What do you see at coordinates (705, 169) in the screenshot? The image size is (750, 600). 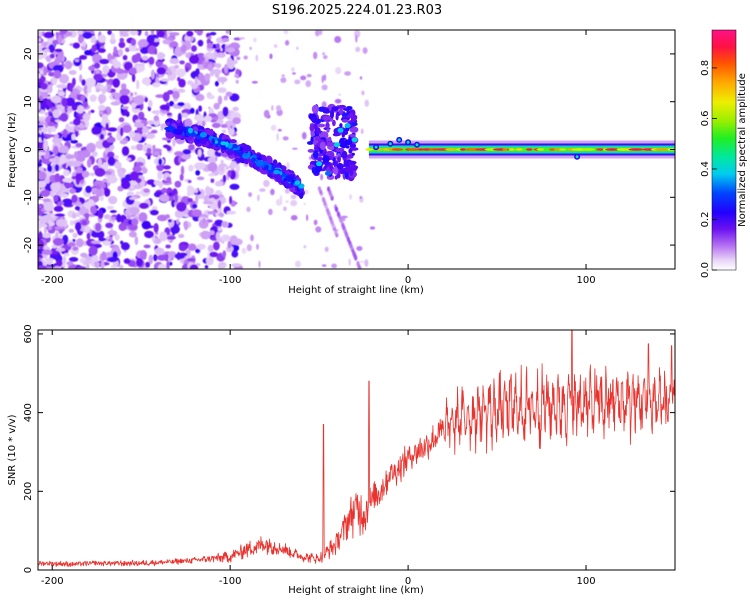 I see `colorbar-tick-label: 0.4` at bounding box center [705, 169].